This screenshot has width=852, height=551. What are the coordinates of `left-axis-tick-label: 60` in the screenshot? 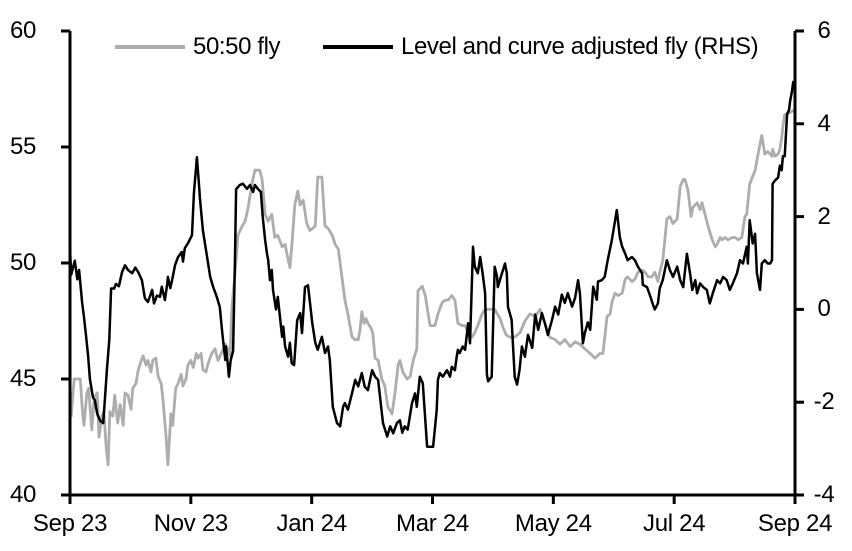 It's located at (23, 30).